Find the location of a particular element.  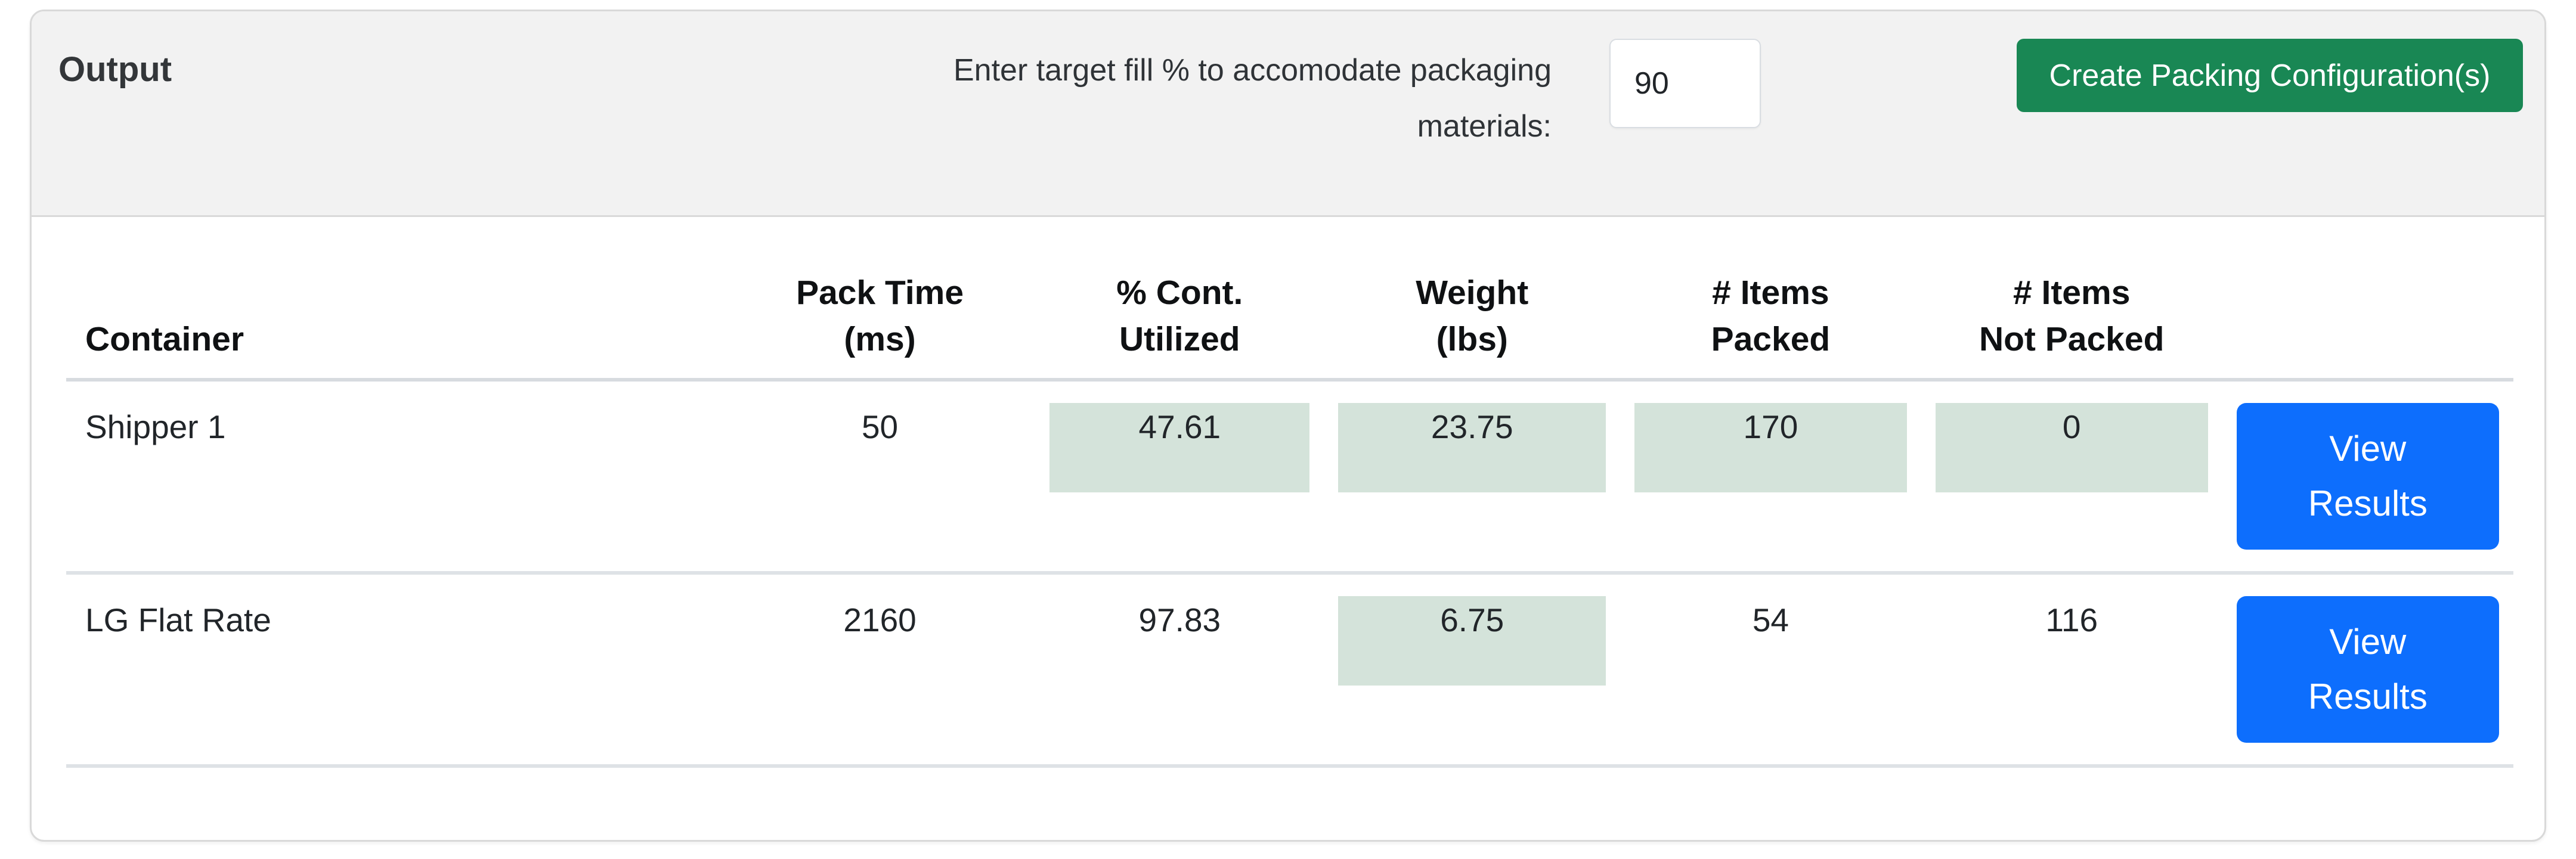

weight-value: 6.75 is located at coordinates (1472, 641).